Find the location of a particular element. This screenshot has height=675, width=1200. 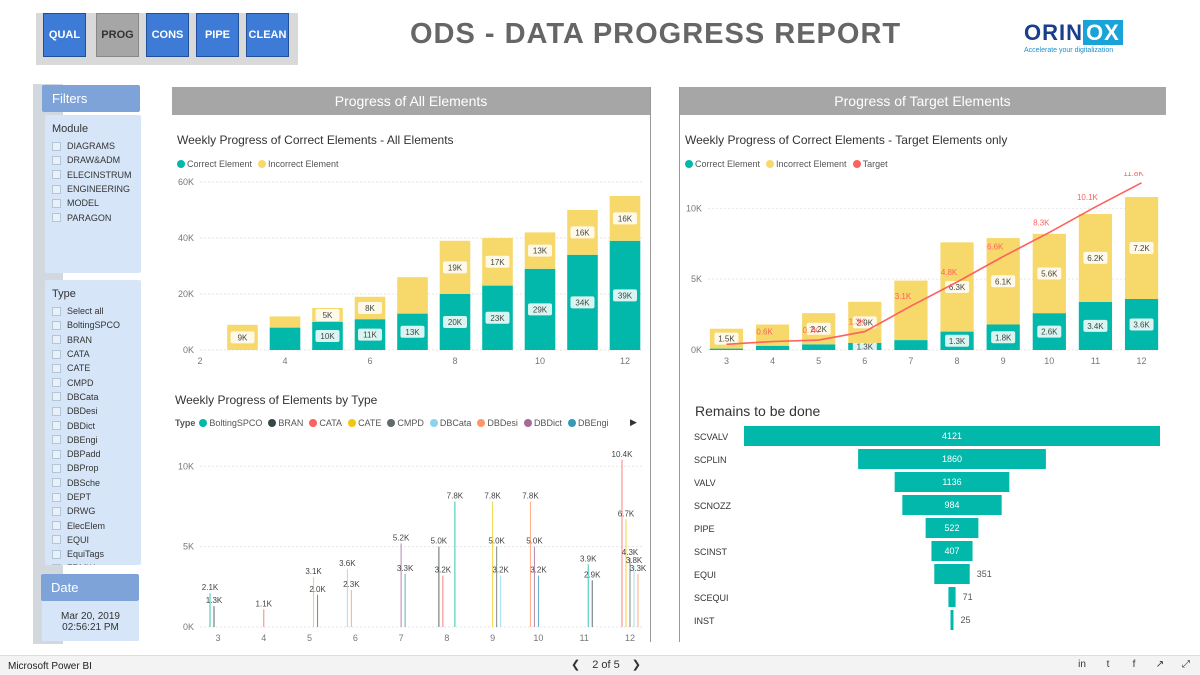

legend-item: Target is located at coordinates (870, 164).